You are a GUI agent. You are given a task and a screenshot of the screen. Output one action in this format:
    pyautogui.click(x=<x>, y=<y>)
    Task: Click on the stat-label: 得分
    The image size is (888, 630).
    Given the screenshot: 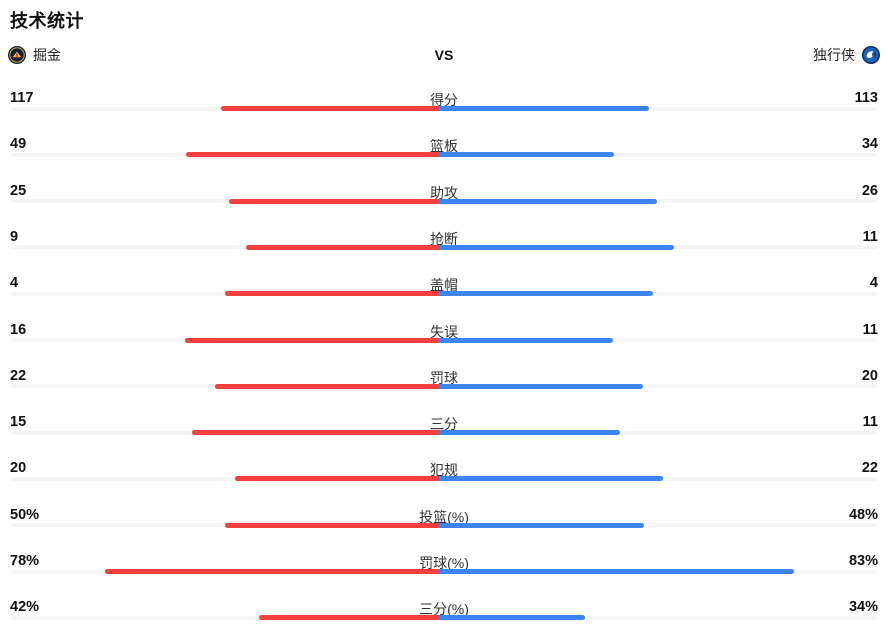 What is the action you would take?
    pyautogui.click(x=444, y=100)
    